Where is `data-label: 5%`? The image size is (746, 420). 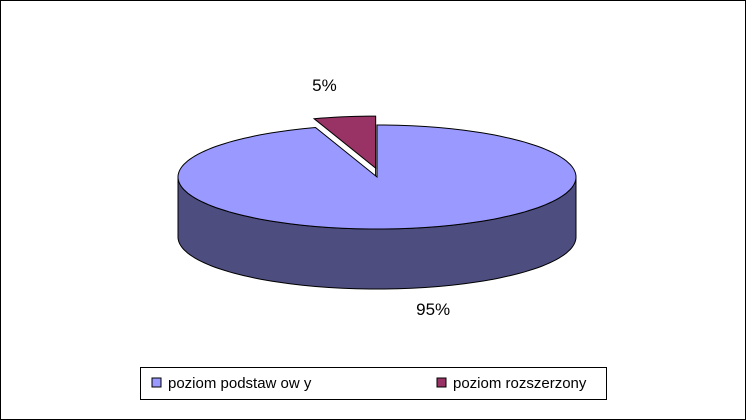
data-label: 5% is located at coordinates (324, 85).